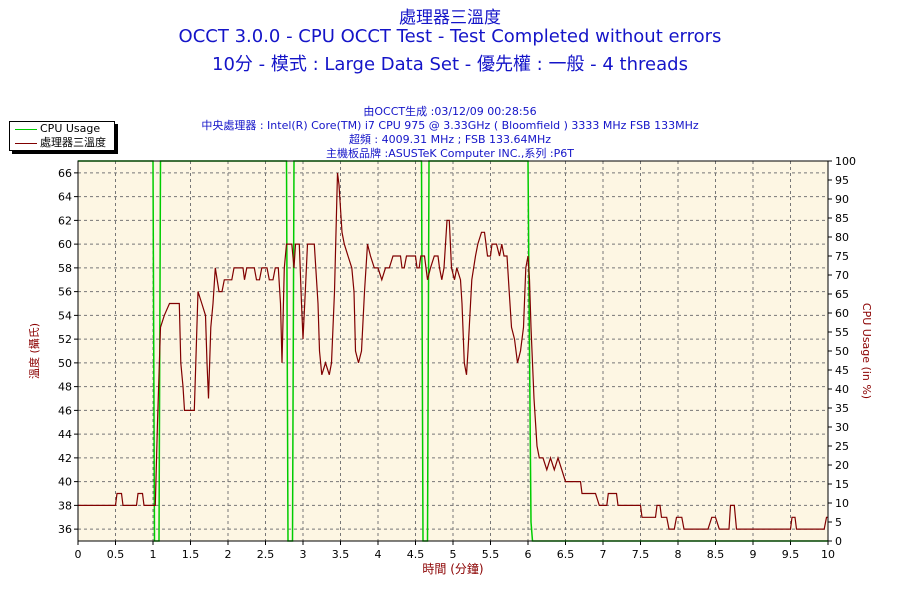 The height and width of the screenshot is (600, 900). What do you see at coordinates (842, 446) in the screenshot?
I see `y2-tick-label: 25` at bounding box center [842, 446].